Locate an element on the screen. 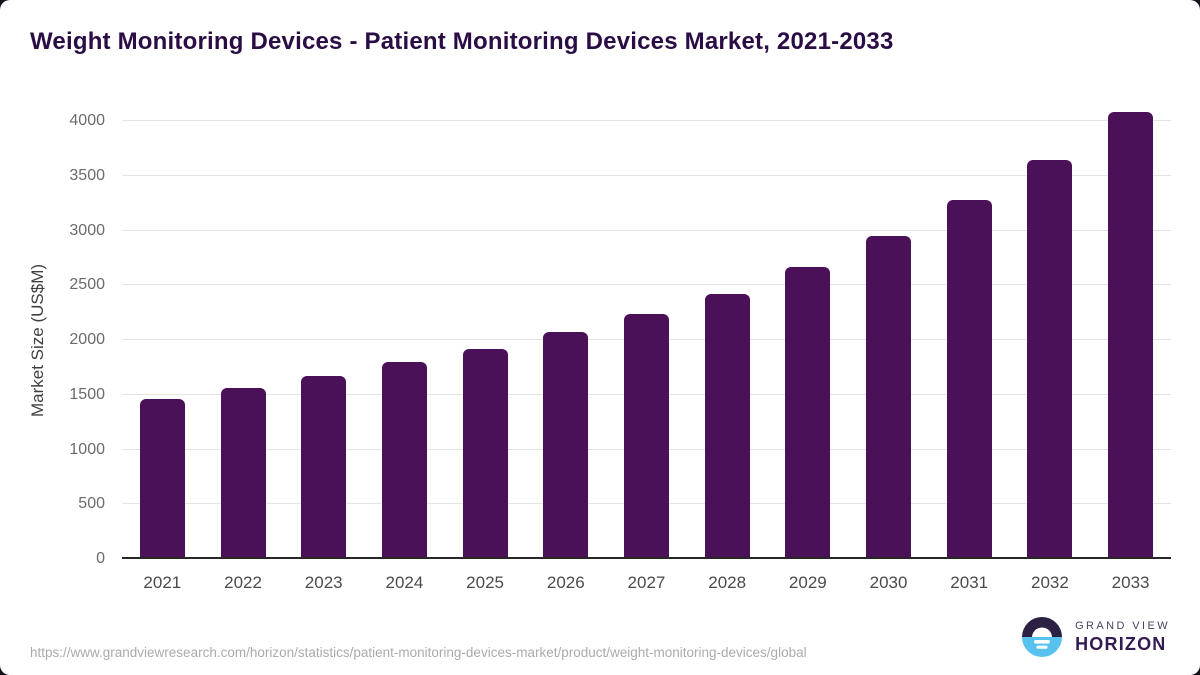 Image resolution: width=1200 pixels, height=675 pixels. bar-slot-2026 is located at coordinates (565, 340).